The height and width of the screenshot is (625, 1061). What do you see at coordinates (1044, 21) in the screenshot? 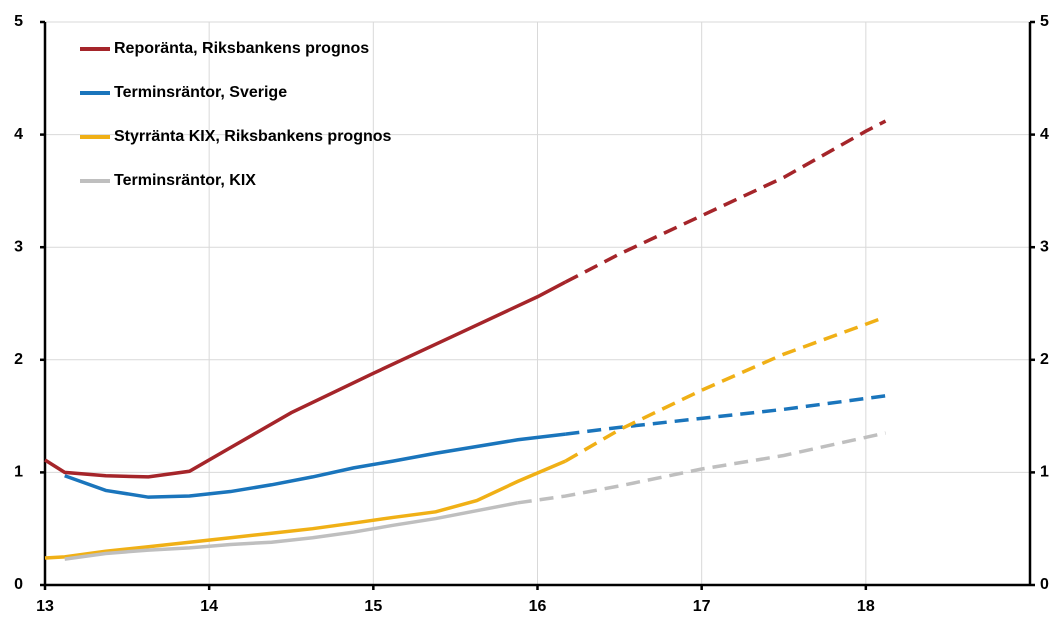
I see `y2-tick-label: 5` at bounding box center [1044, 21].